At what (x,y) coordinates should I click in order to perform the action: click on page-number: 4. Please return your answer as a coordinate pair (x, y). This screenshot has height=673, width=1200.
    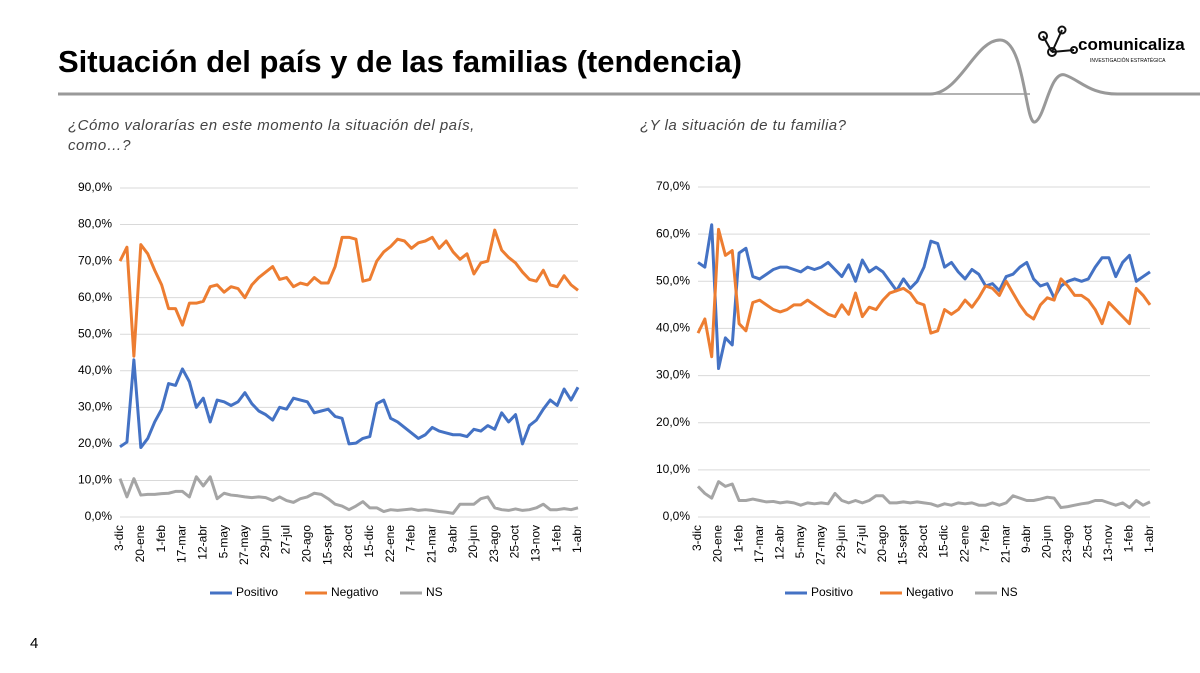
    Looking at the image, I should click on (34, 643).